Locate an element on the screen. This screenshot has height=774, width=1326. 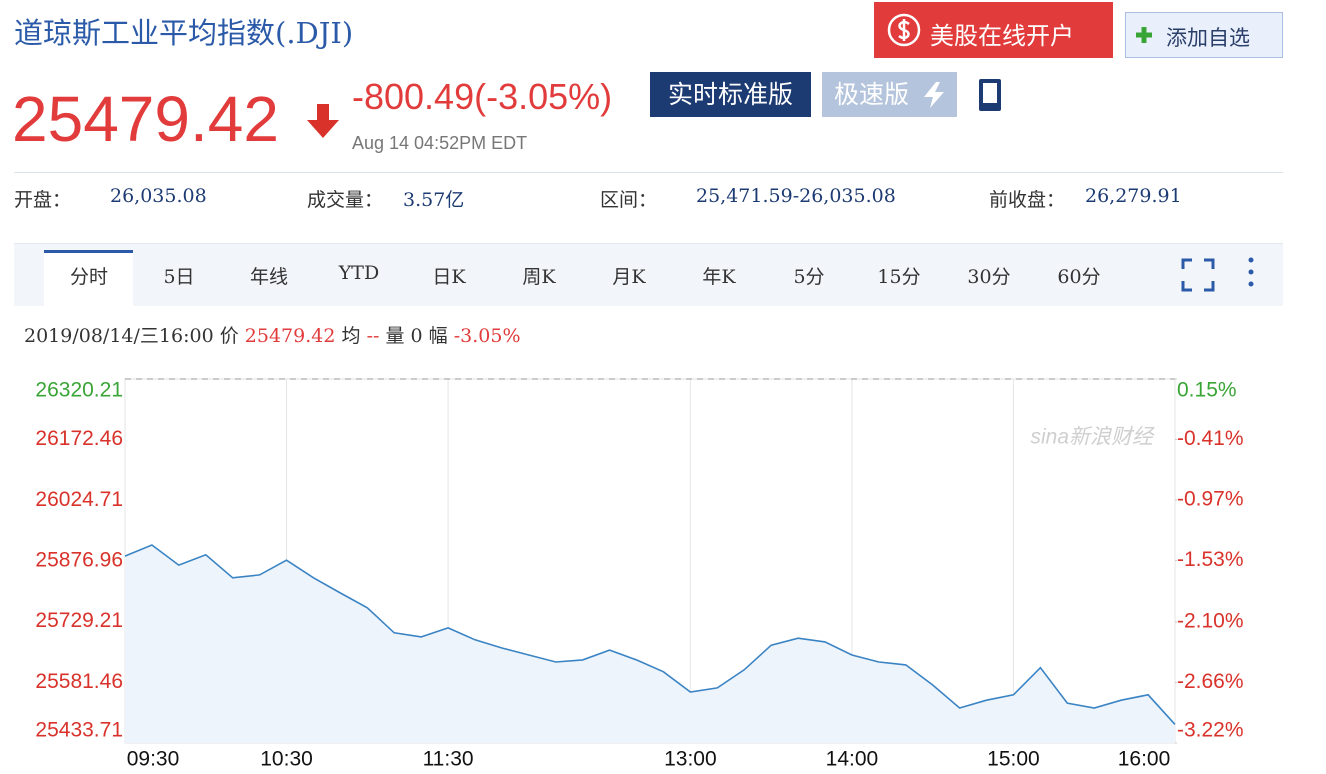
dollar-icon is located at coordinates (904, 30).